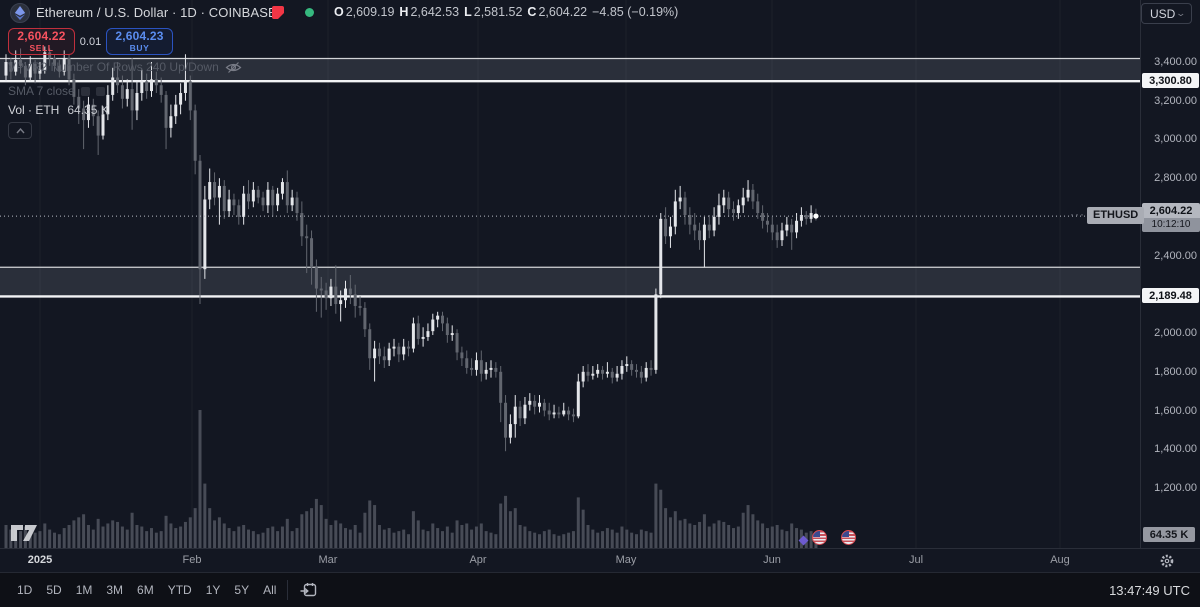  What do you see at coordinates (635, 12) in the screenshot?
I see `change-value: −4.85 (−0.19%)` at bounding box center [635, 12].